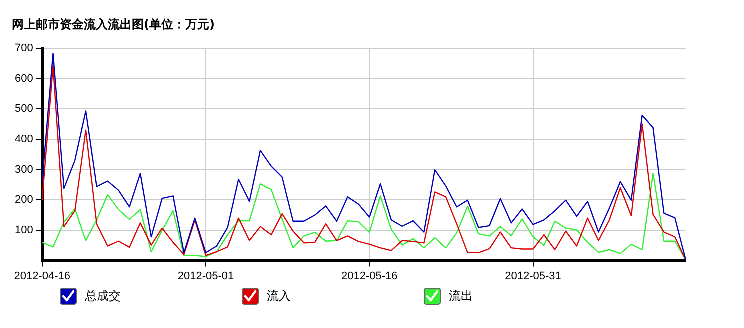 The width and height of the screenshot is (744, 328). Describe the element at coordinates (206, 276) in the screenshot. I see `x-tick-label: 2012-05-01` at that location.